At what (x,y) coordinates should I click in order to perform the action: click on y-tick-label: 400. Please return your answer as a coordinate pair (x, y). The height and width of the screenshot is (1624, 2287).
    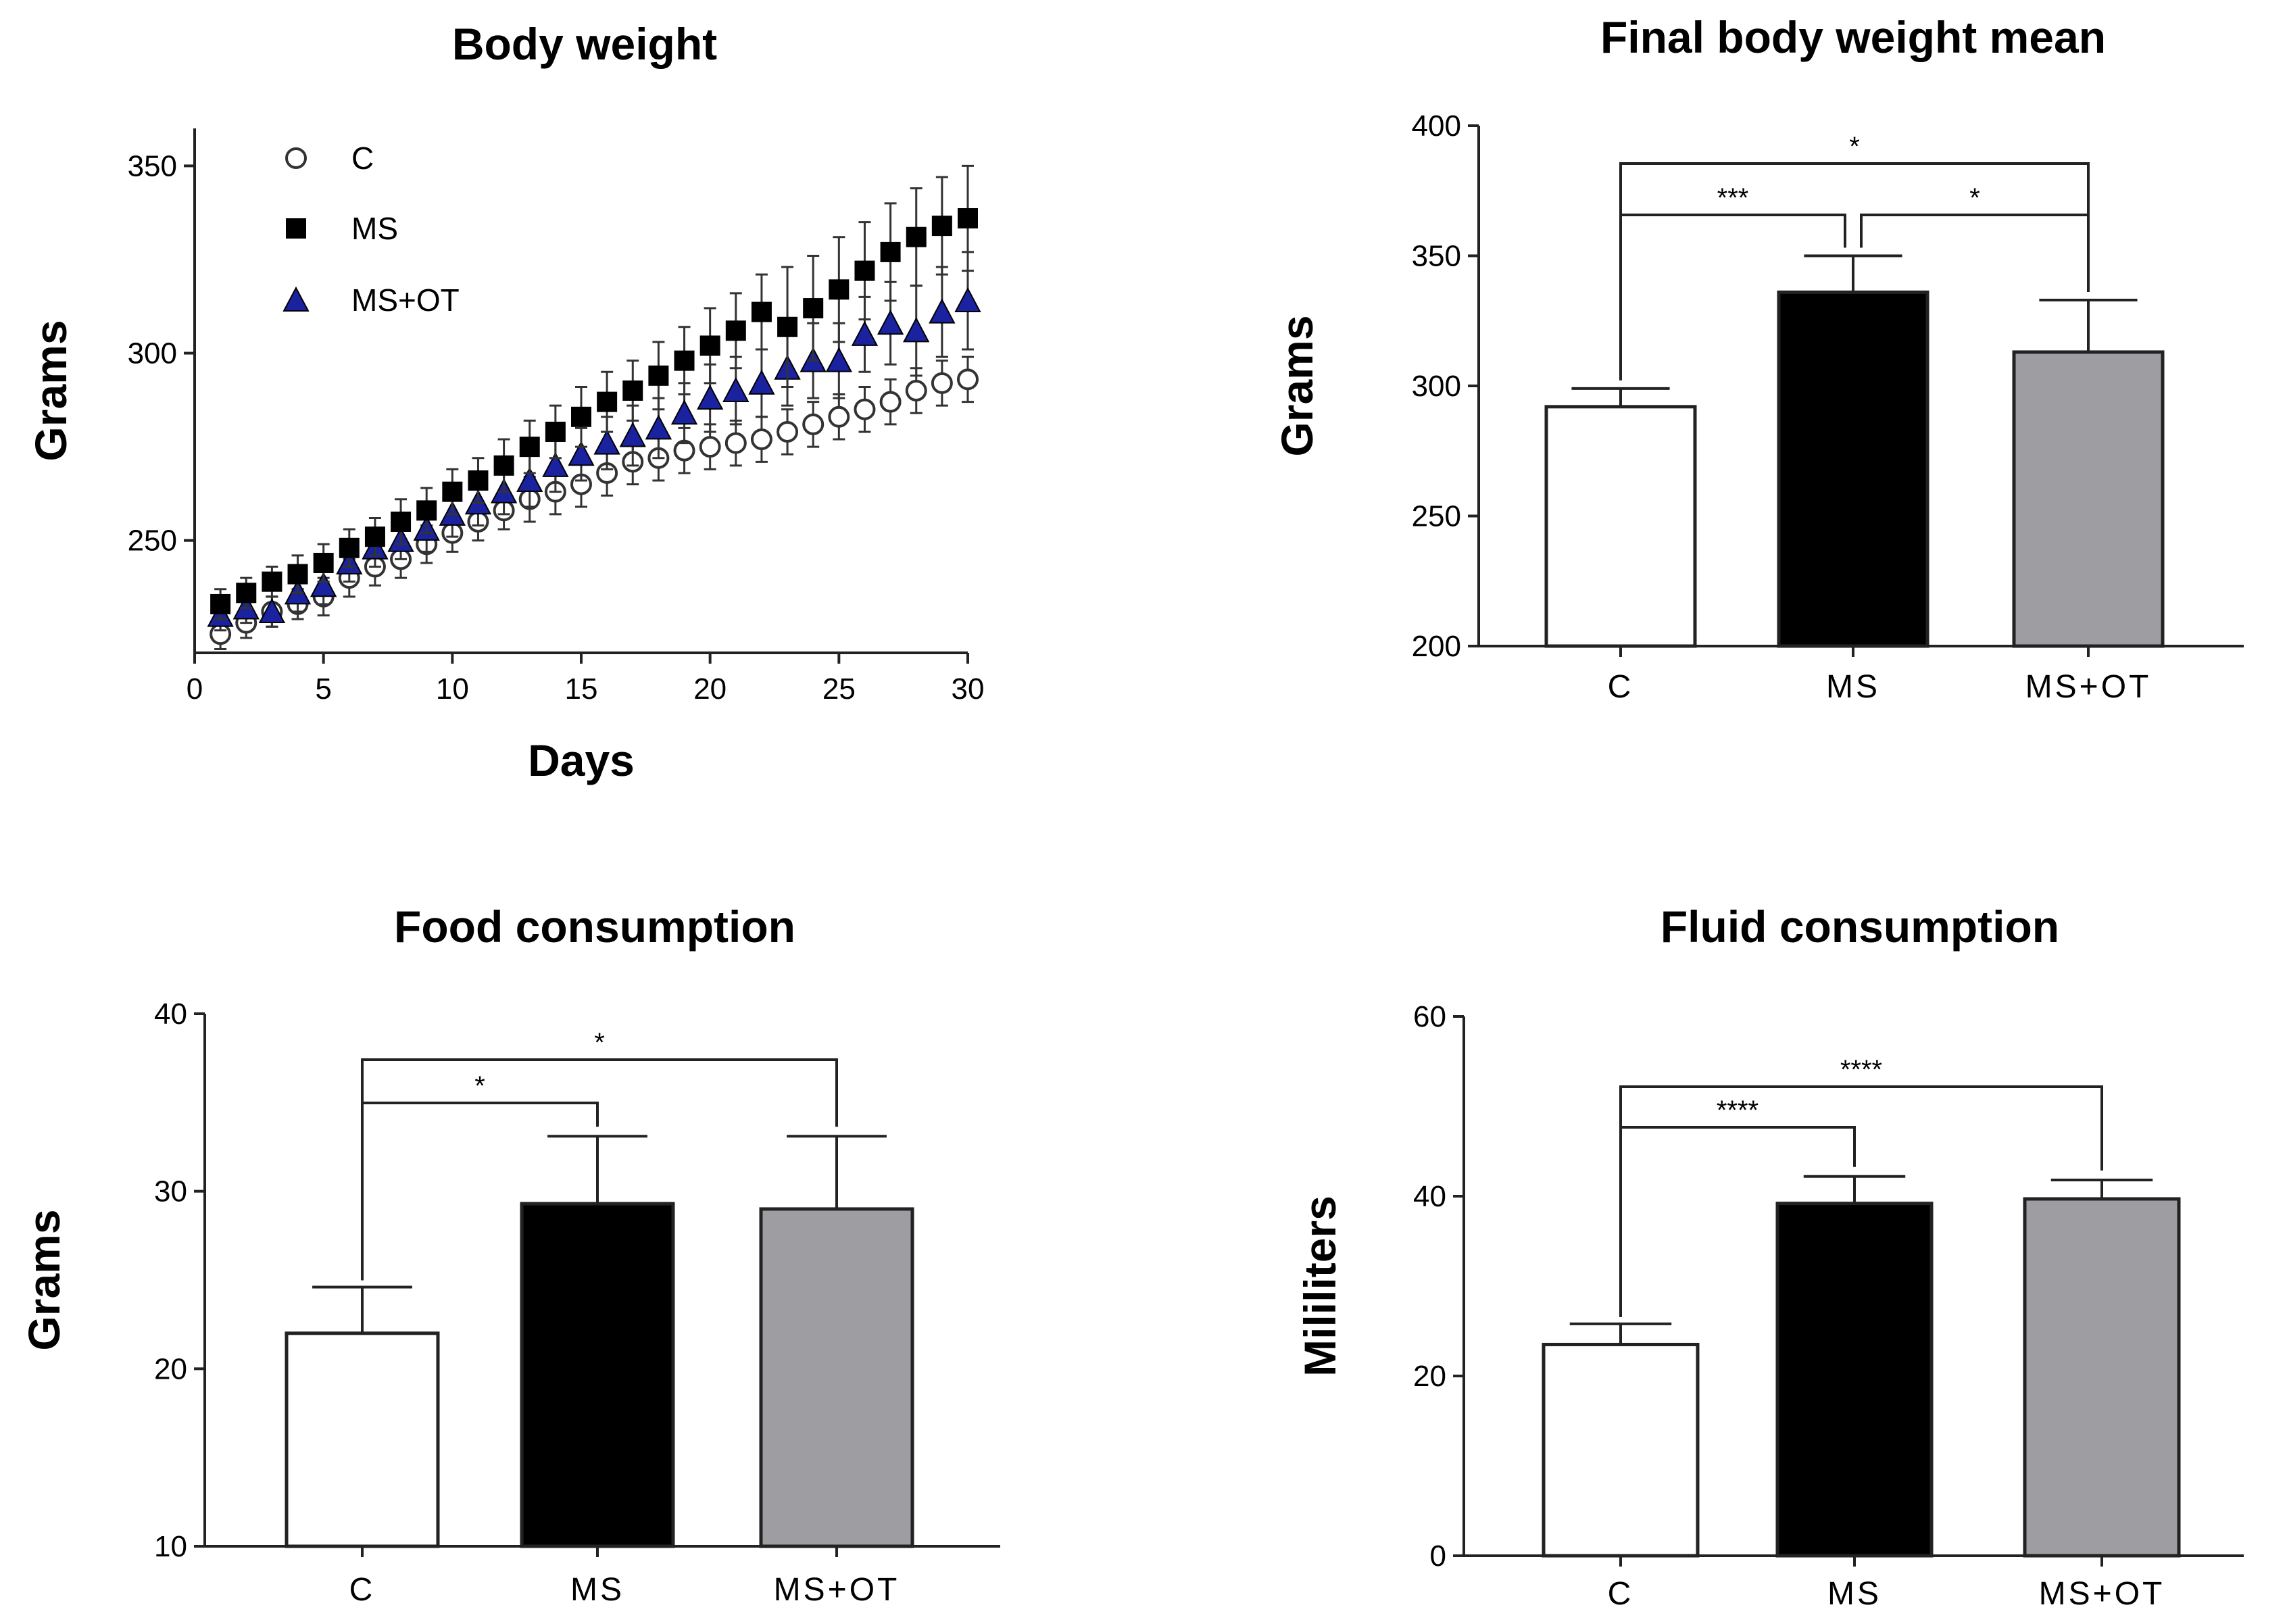
    Looking at the image, I should click on (1436, 126).